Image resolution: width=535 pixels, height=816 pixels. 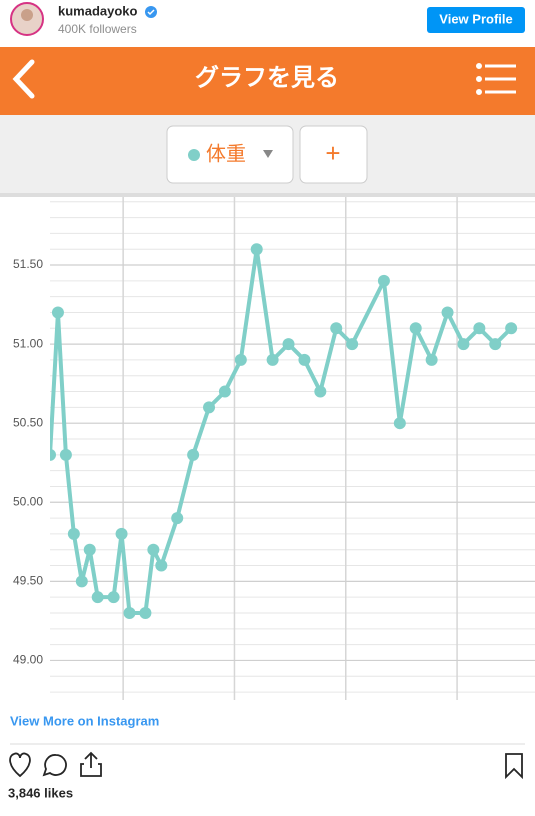 I want to click on dropdown-arrow, so click(x=268, y=154).